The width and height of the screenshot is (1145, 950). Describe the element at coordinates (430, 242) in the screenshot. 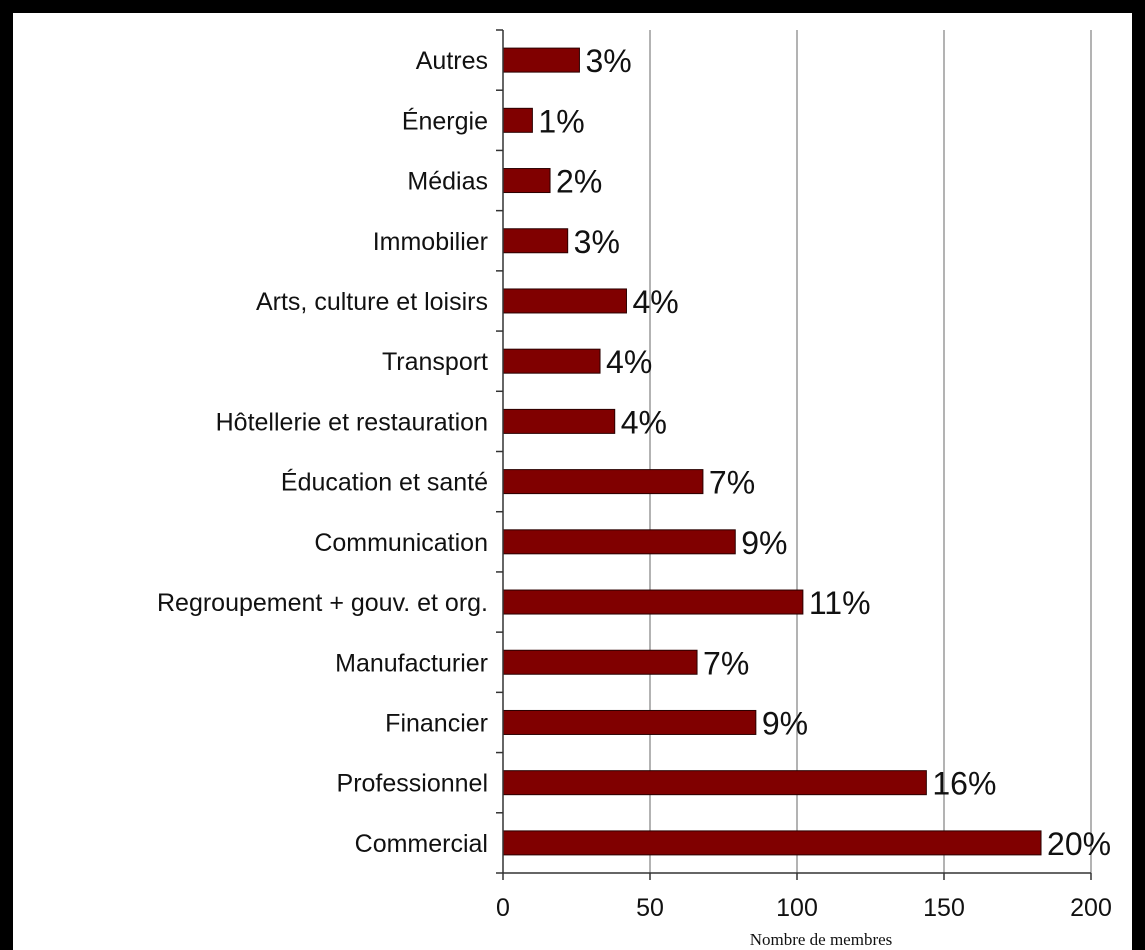

I see `category-label: Immobilier` at that location.